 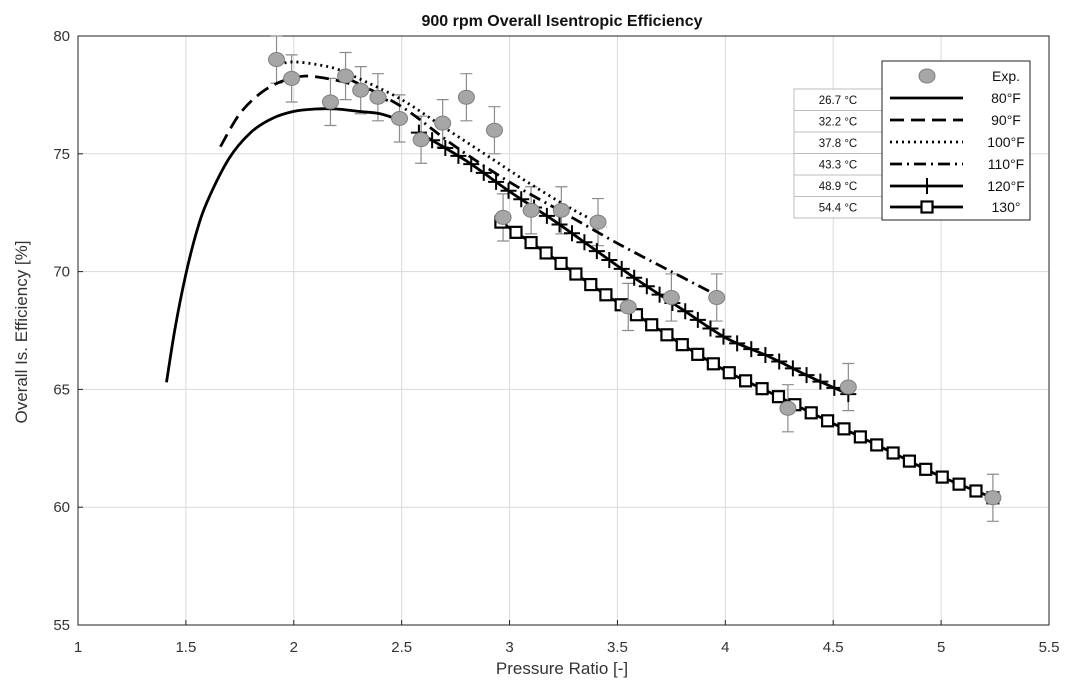 What do you see at coordinates (185, 647) in the screenshot?
I see `x-tick-label: 1.5` at bounding box center [185, 647].